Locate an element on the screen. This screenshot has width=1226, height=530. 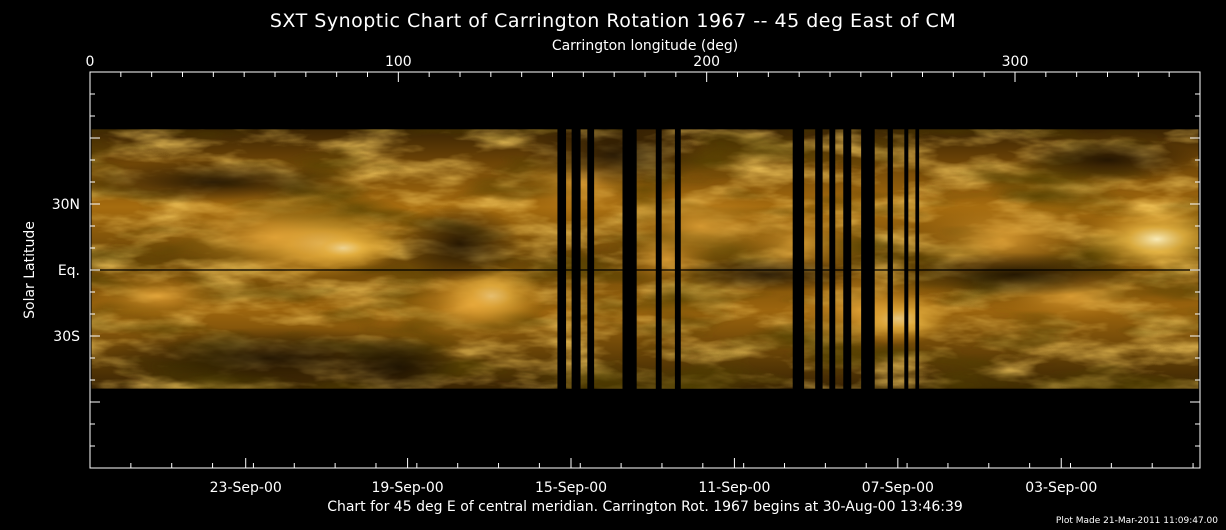
y-tick-label: 30N is located at coordinates (66, 205).